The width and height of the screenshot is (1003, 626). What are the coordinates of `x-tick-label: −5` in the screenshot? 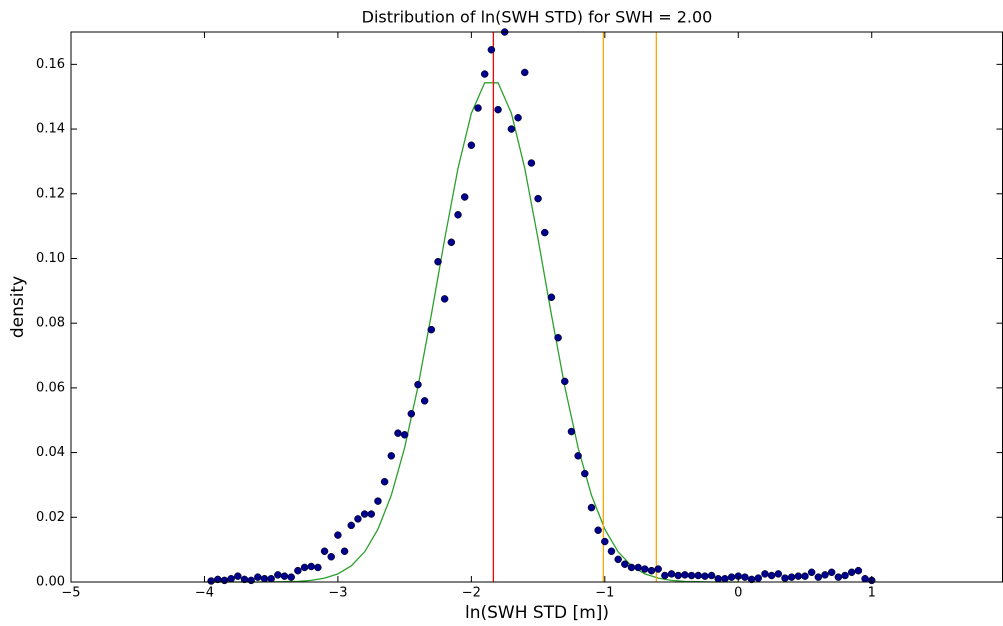 It's located at (70, 593).